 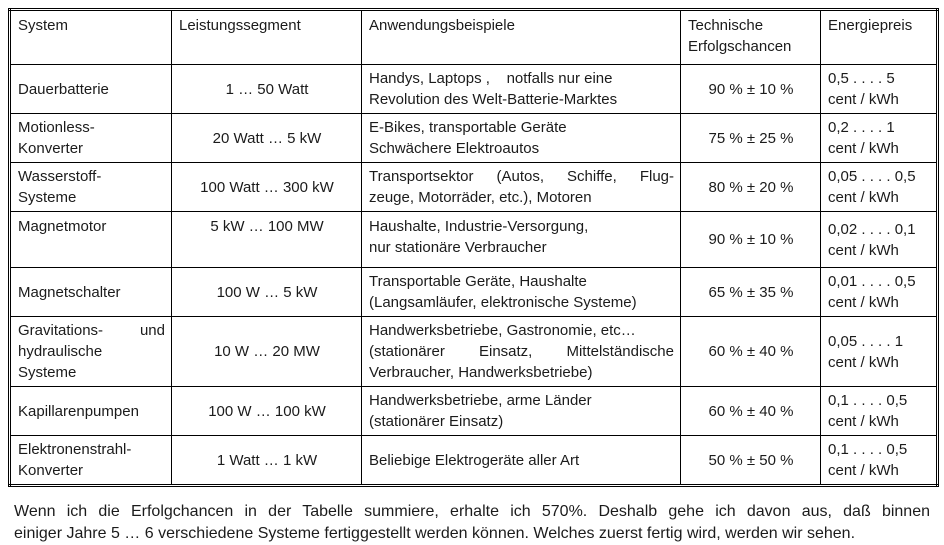 What do you see at coordinates (90, 187) in the screenshot?
I see `system-cell: Wasserstoff- Systeme` at bounding box center [90, 187].